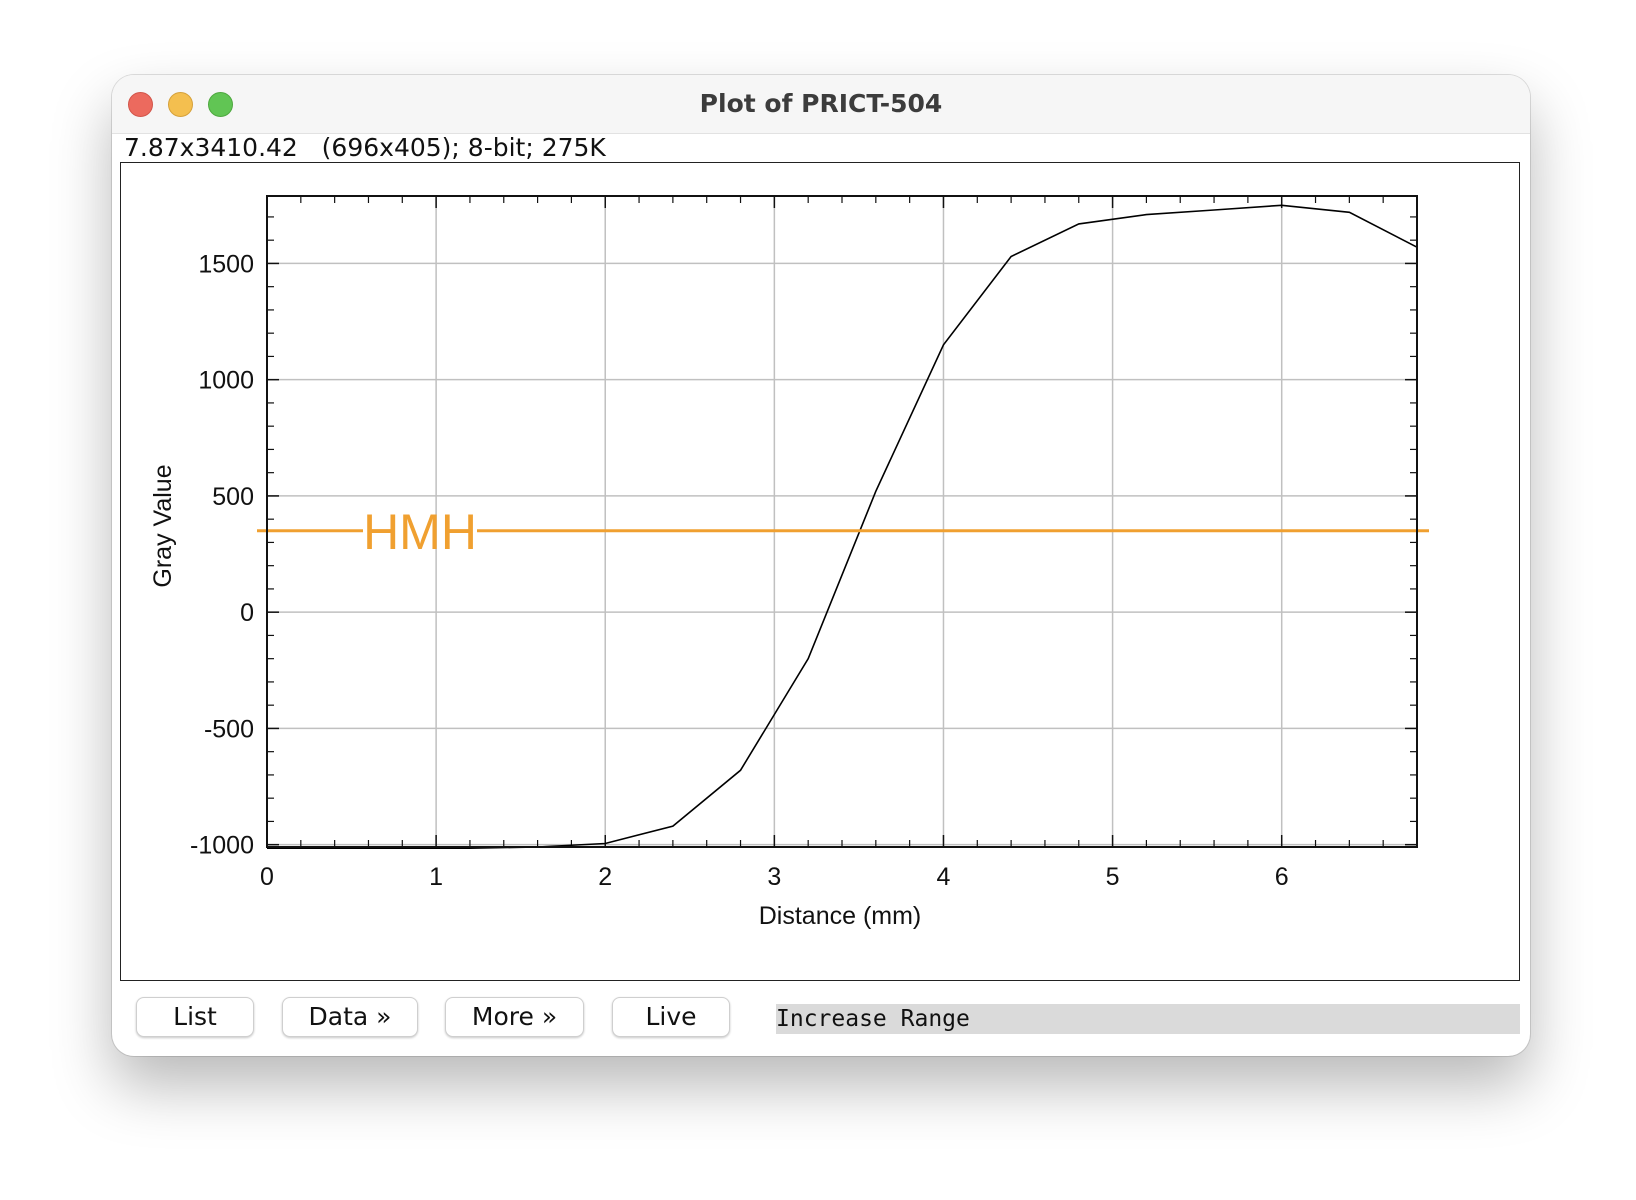 Image resolution: width=1636 pixels, height=1200 pixels. I want to click on y-tick-label: 0, so click(247, 613).